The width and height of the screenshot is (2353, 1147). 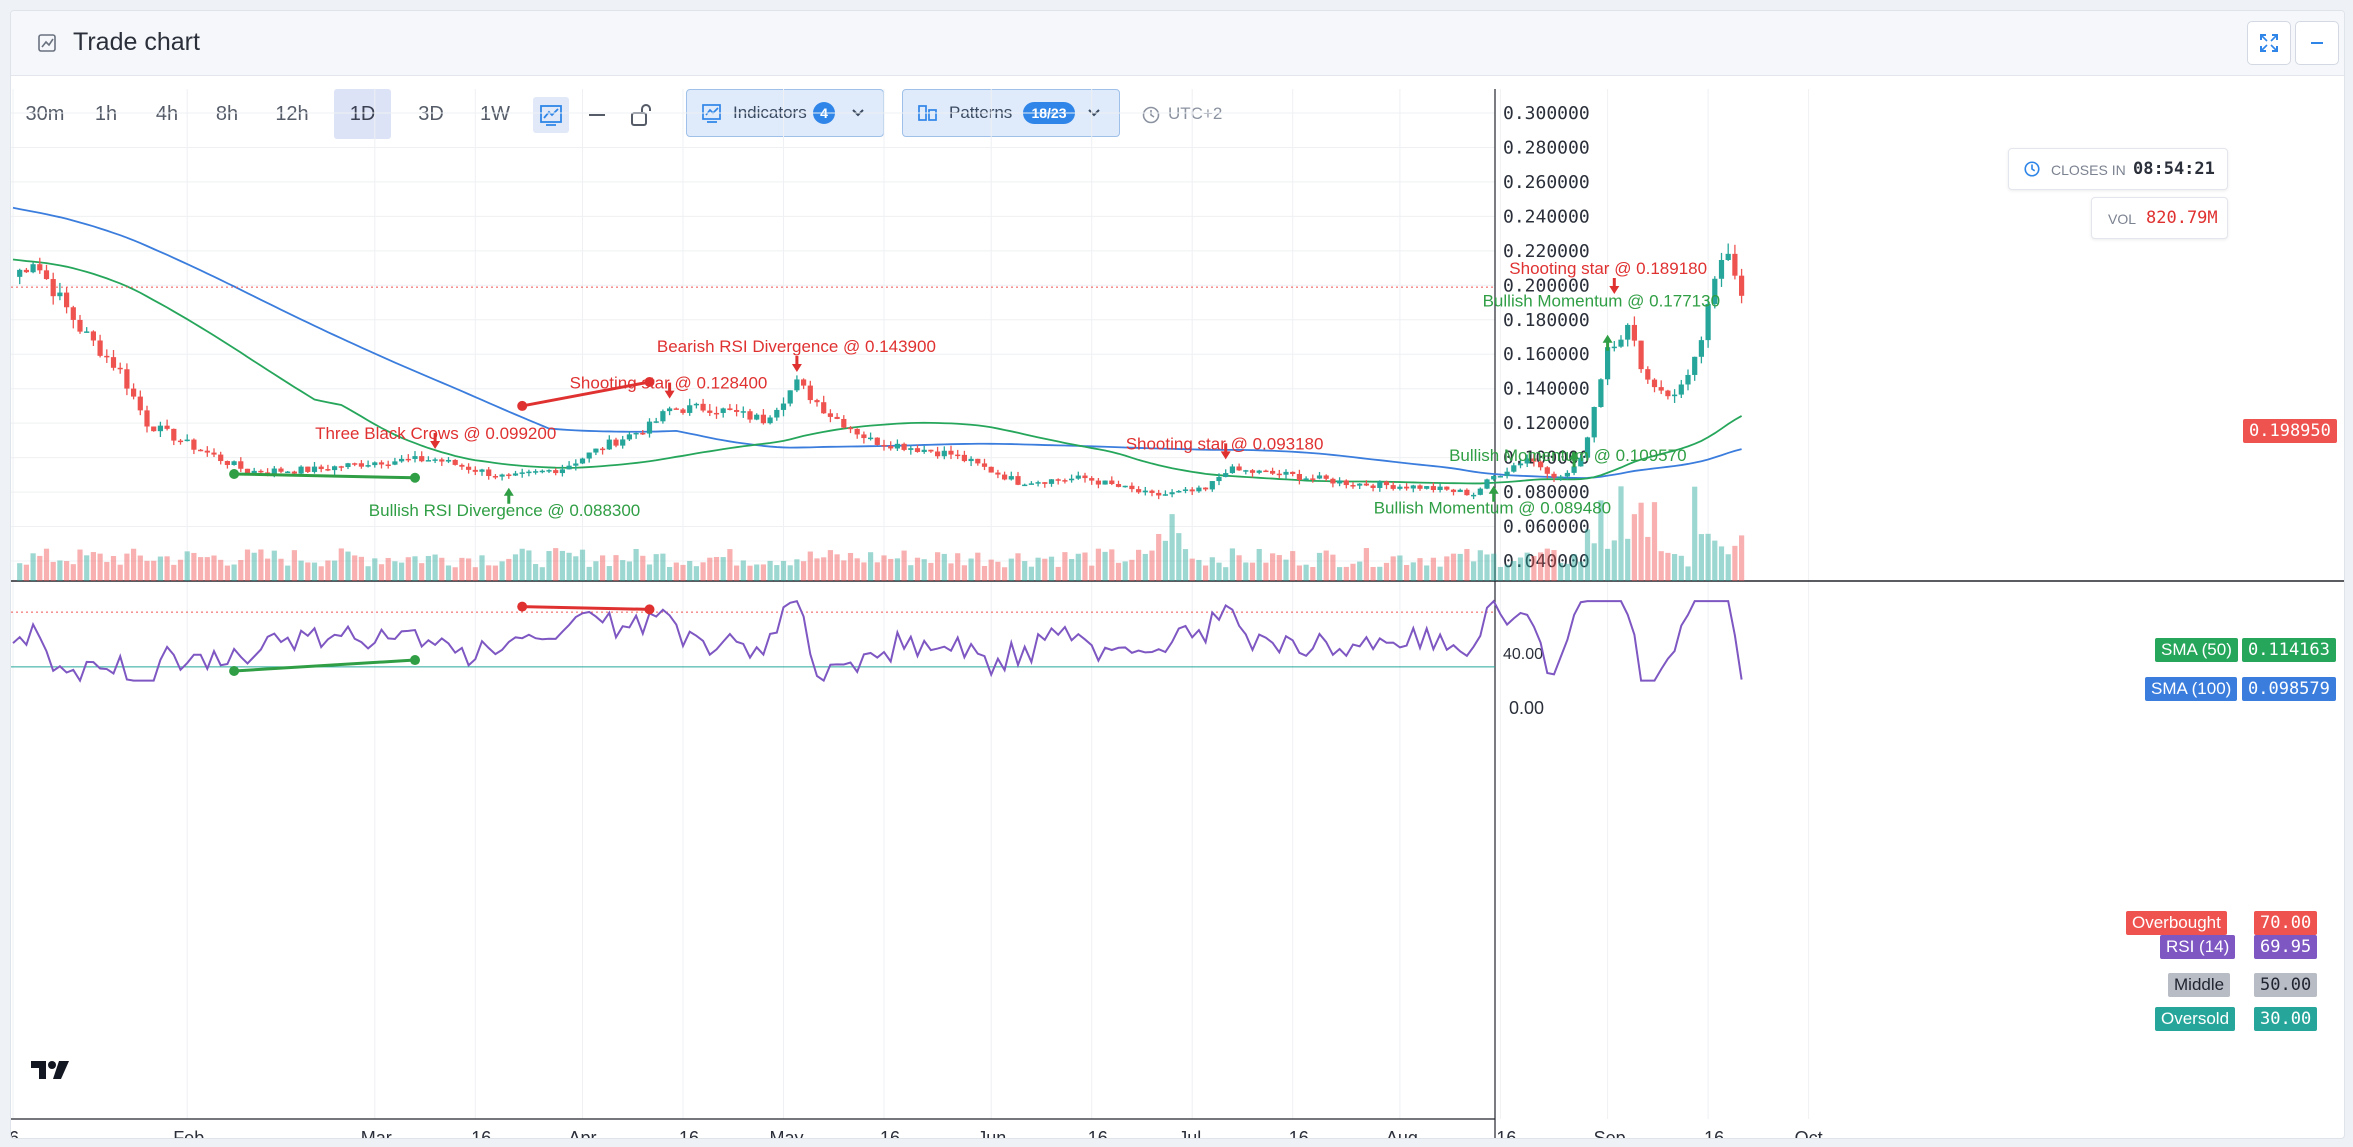 What do you see at coordinates (1614, 285) in the screenshot?
I see `pattern-arrow-icon` at bounding box center [1614, 285].